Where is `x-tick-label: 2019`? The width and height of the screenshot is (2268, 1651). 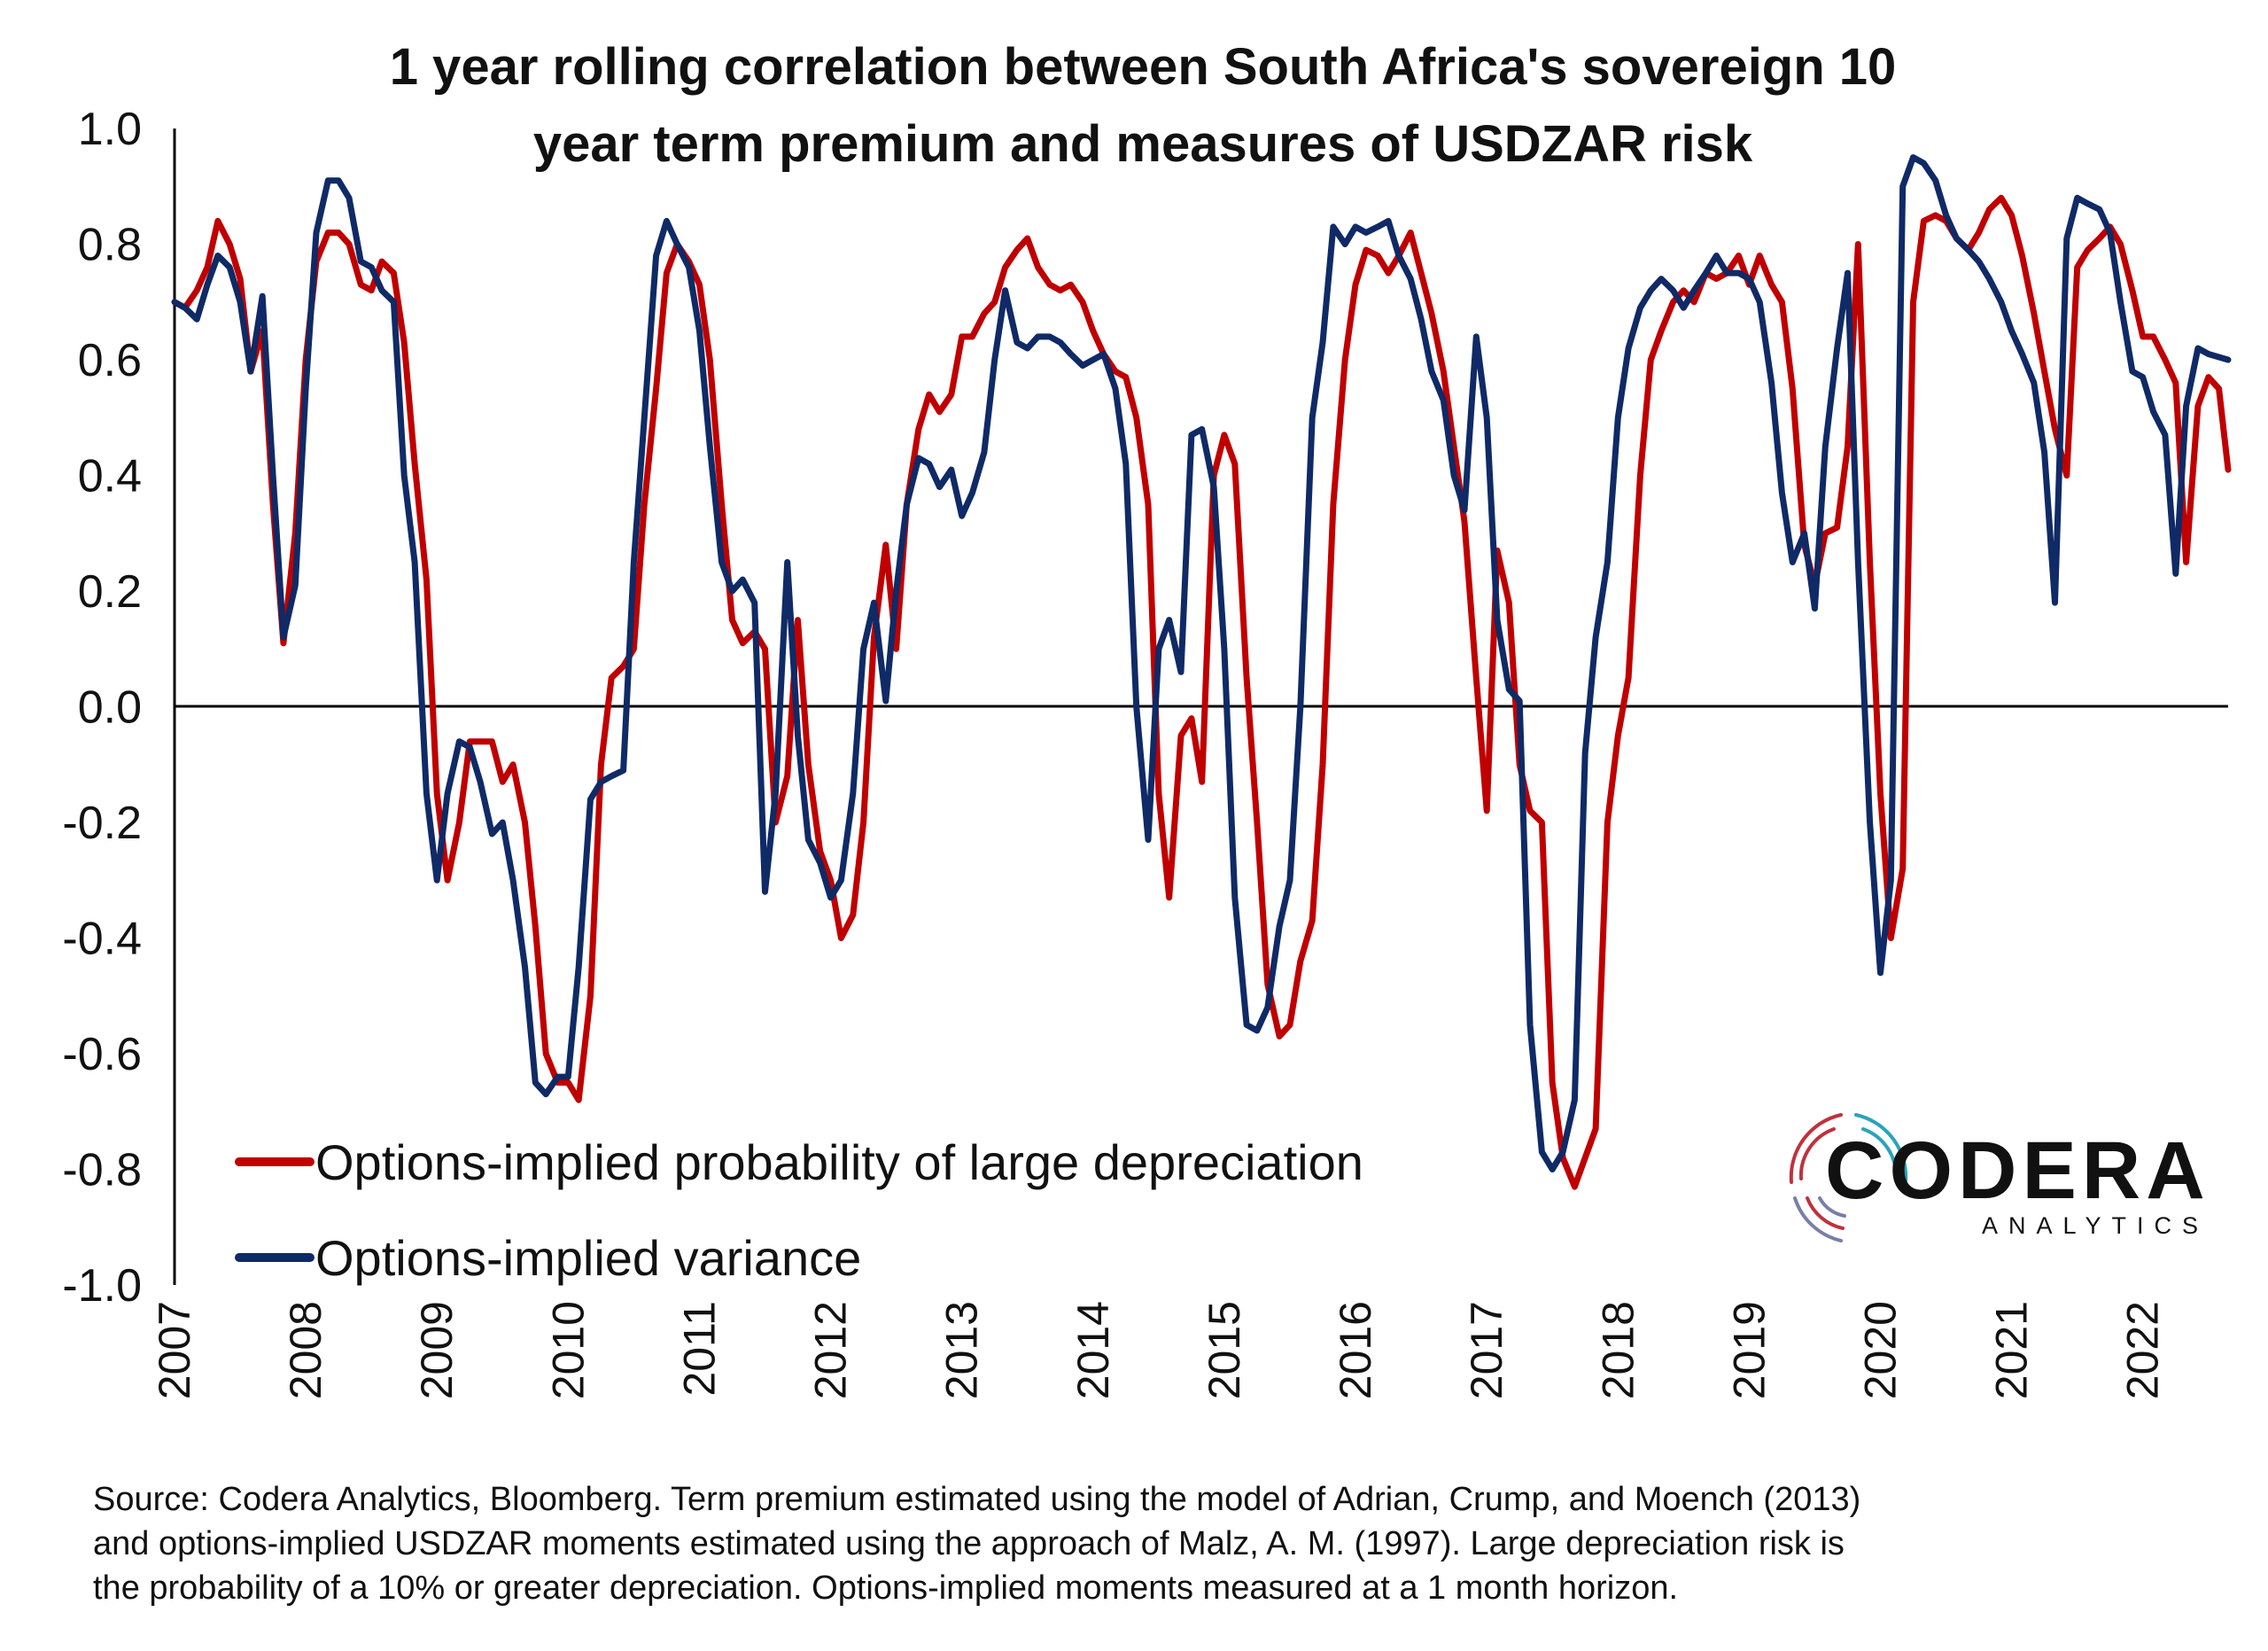
x-tick-label: 2019 is located at coordinates (1749, 1350).